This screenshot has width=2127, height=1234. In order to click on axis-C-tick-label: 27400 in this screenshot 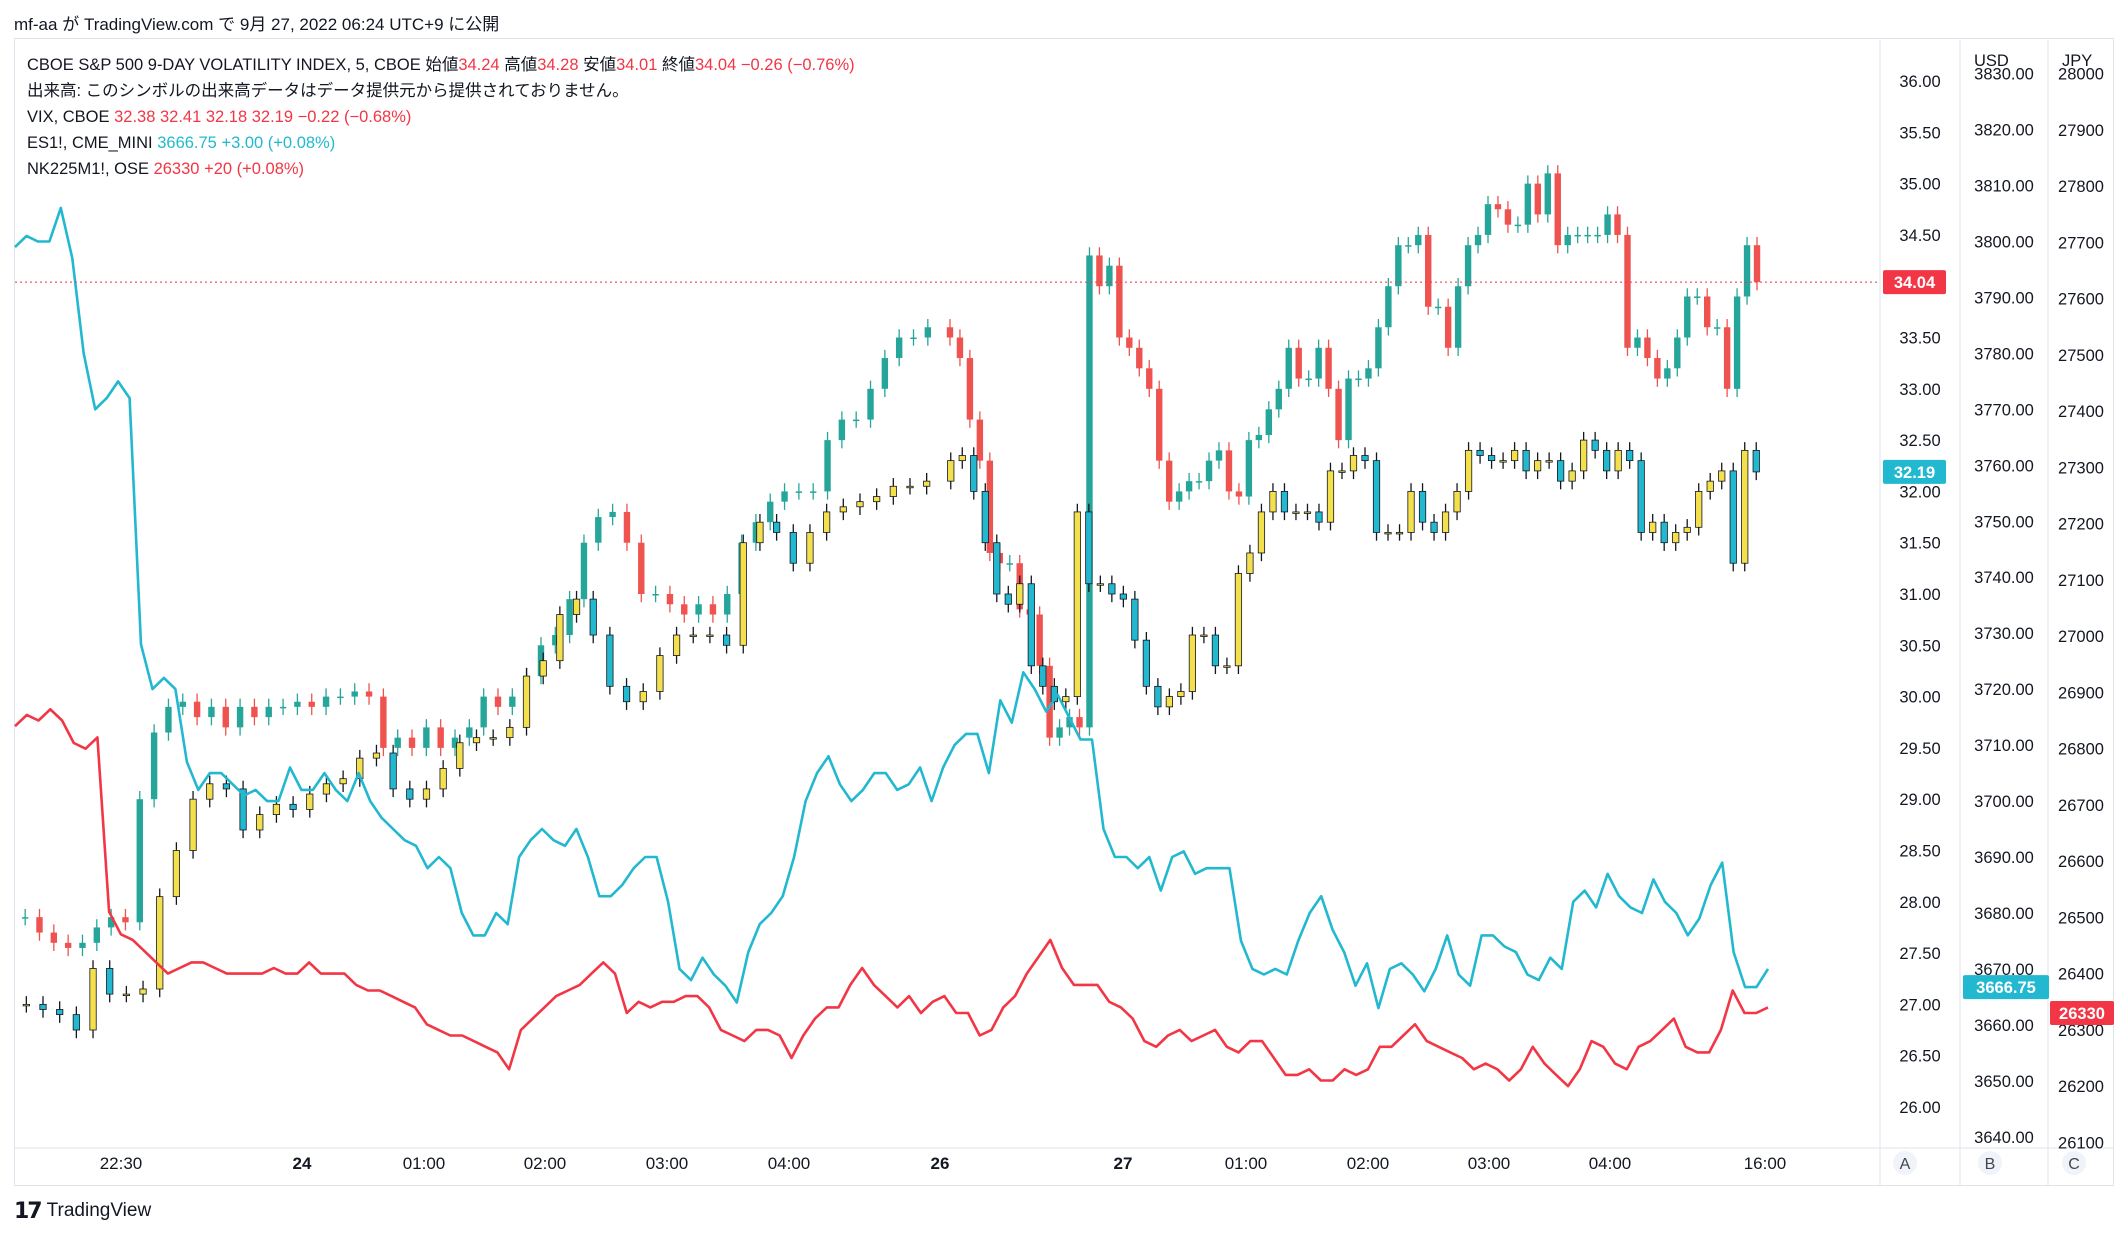, I will do `click(2081, 412)`.